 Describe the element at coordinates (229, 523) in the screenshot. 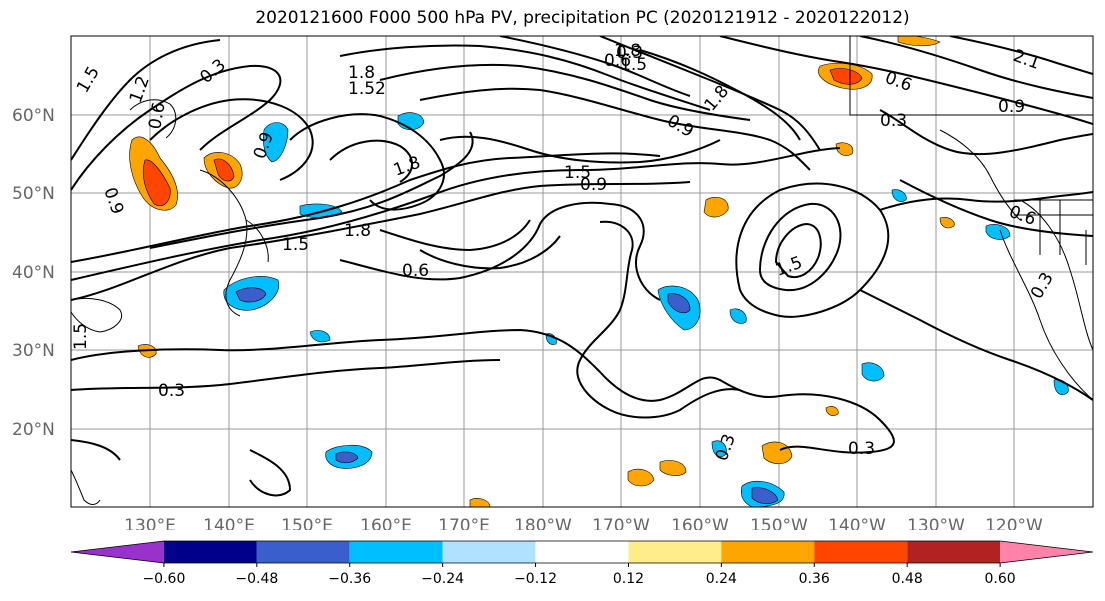

I see `lon-label: 140°E` at that location.